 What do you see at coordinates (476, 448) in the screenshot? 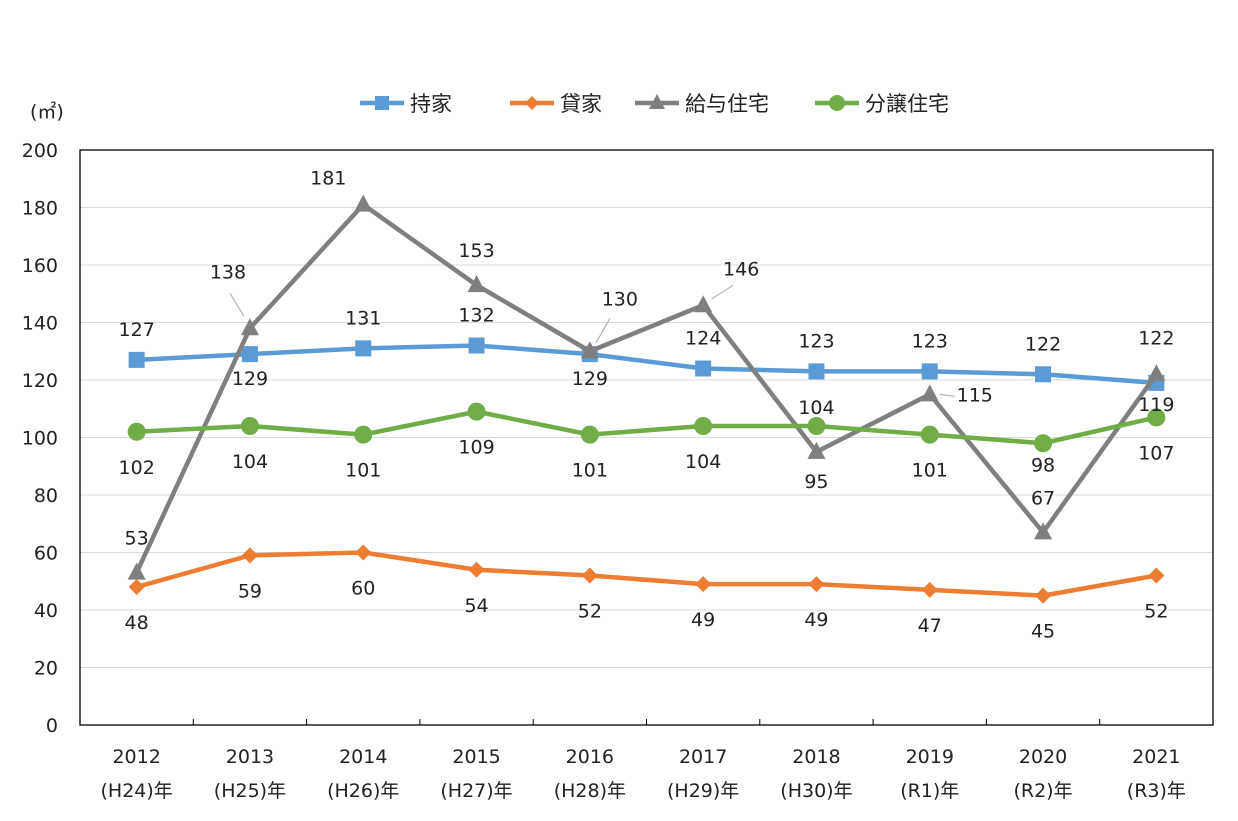
I see `data-label: 109` at bounding box center [476, 448].